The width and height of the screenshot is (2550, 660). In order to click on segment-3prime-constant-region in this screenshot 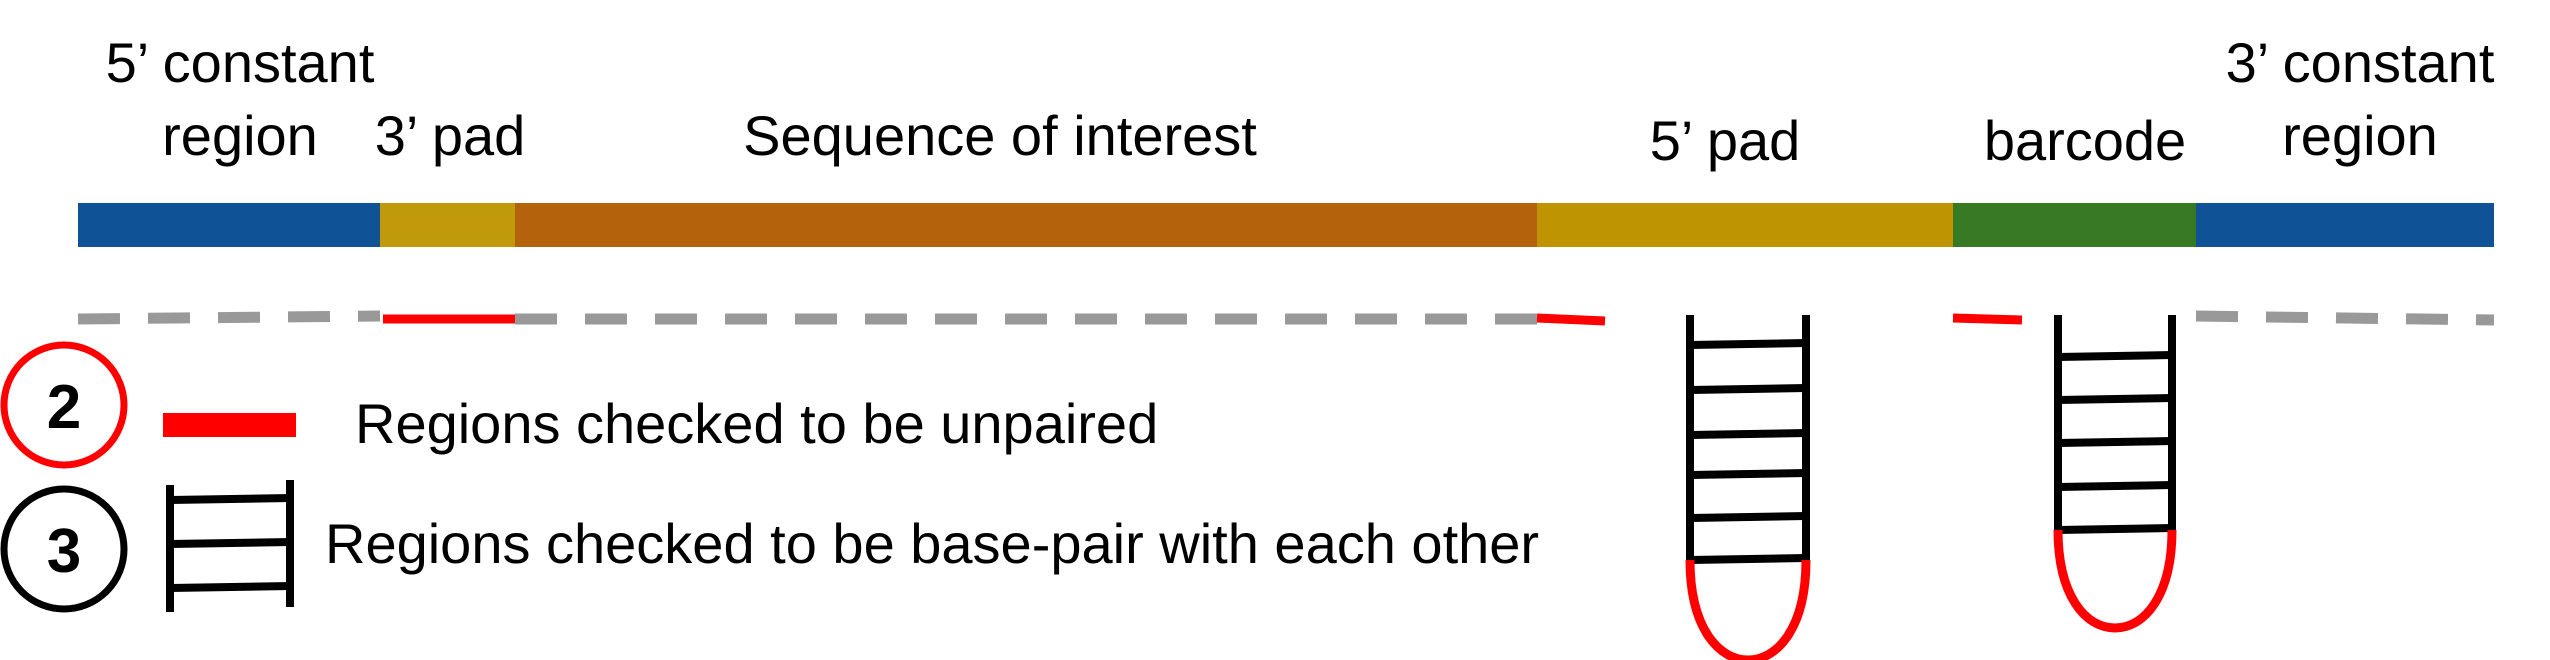, I will do `click(2345, 225)`.